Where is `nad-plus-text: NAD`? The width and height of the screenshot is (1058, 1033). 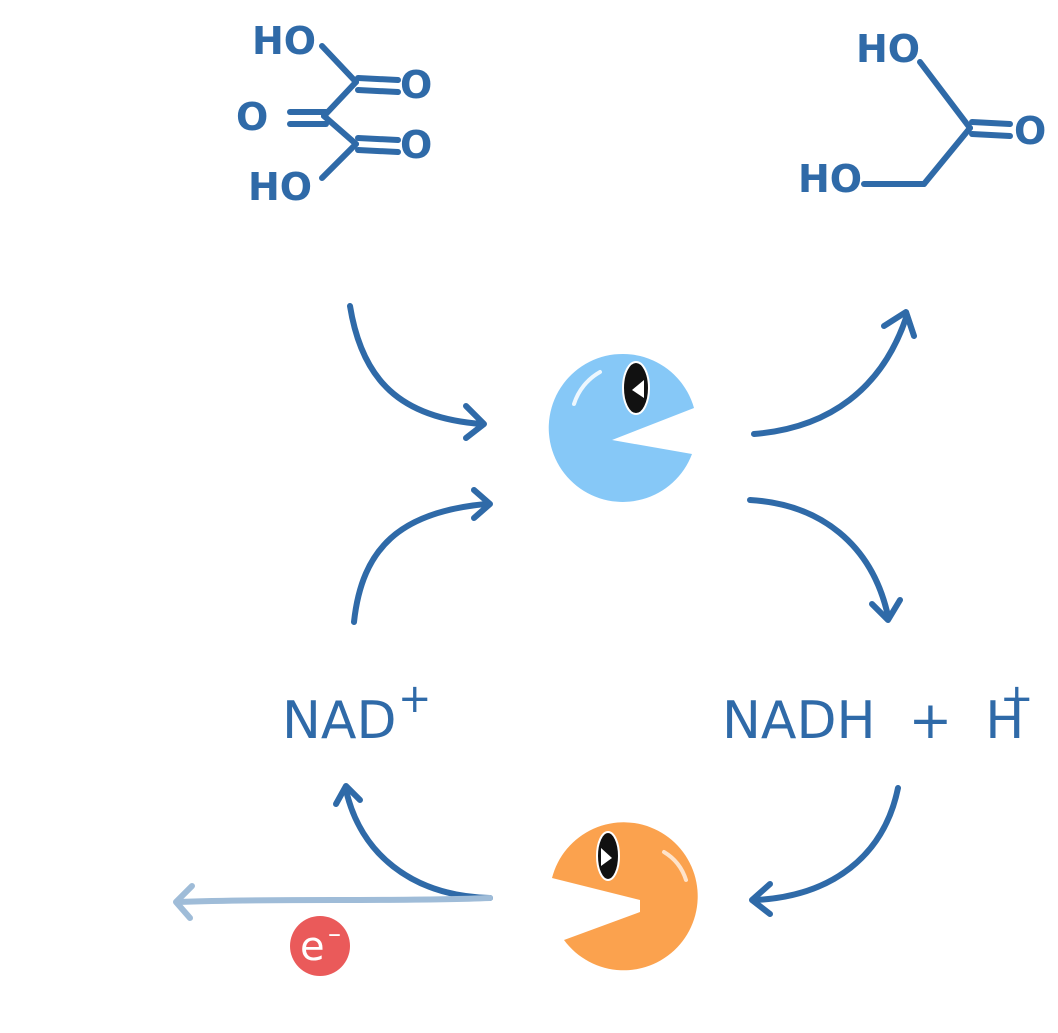
nad-plus-text: NAD is located at coordinates (339, 721).